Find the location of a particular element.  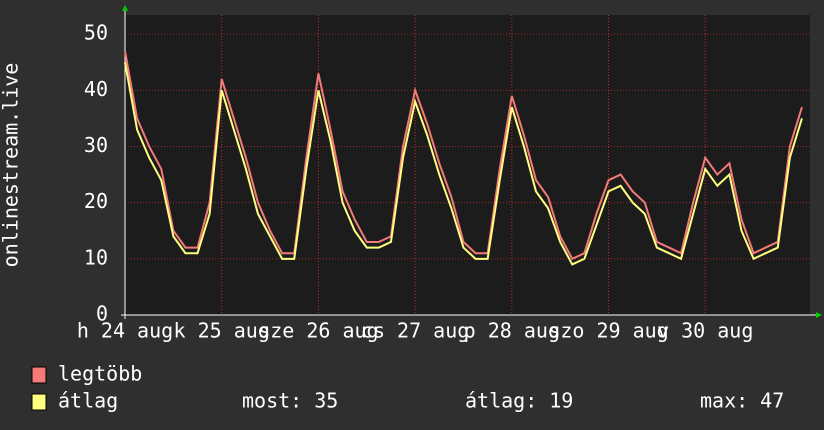

stat-label: max: is located at coordinates (724, 401).